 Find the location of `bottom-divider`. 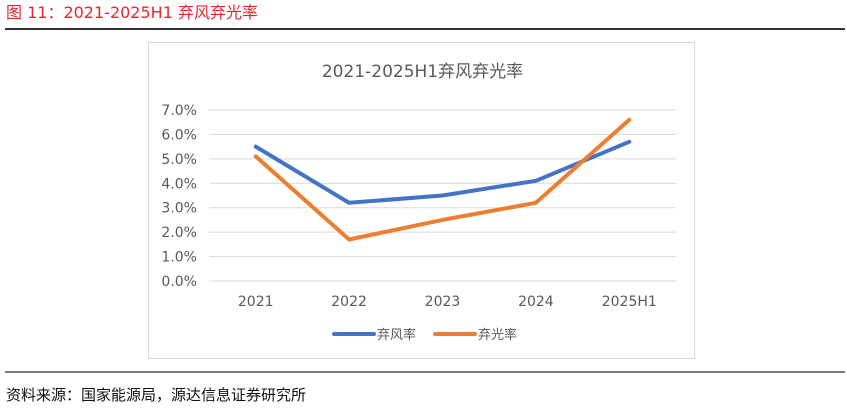

bottom-divider is located at coordinates (425, 372).